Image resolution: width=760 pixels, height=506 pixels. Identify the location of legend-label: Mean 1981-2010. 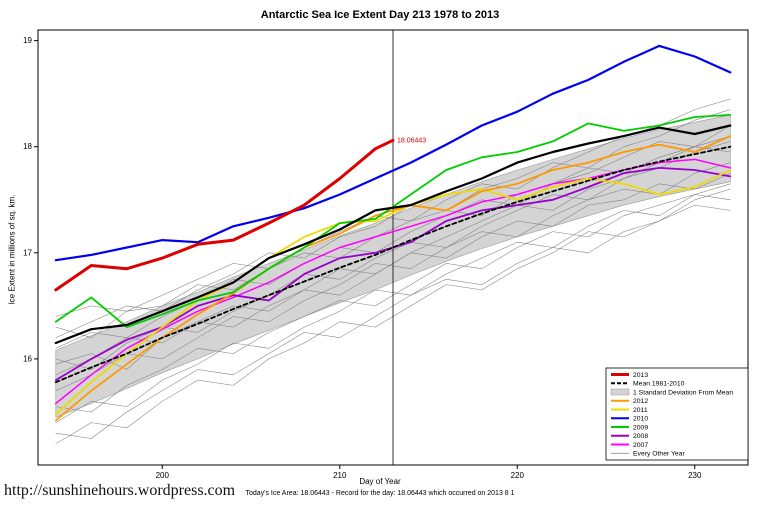
(659, 384).